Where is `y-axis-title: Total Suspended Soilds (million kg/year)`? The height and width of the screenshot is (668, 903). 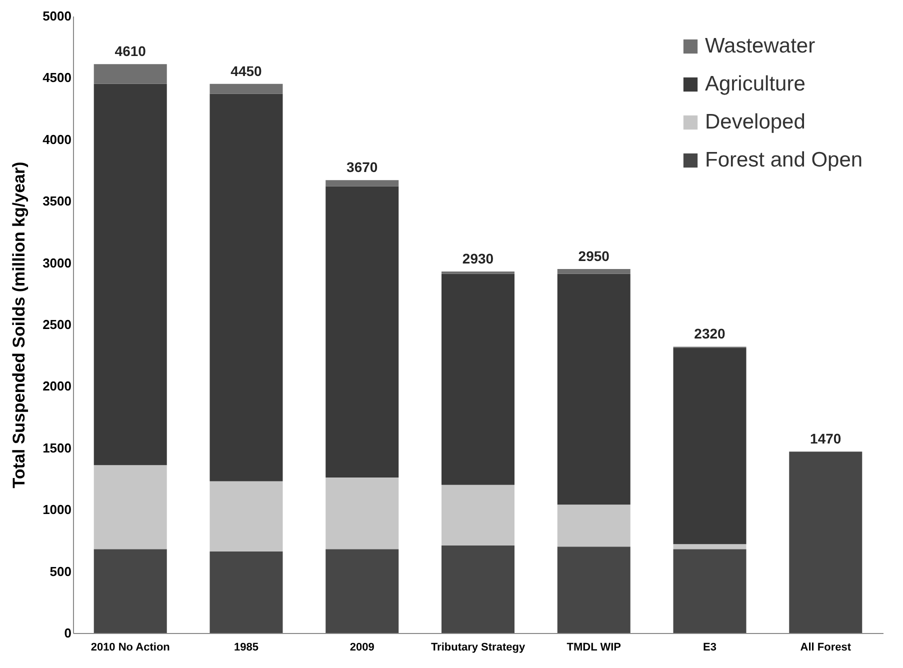 y-axis-title: Total Suspended Soilds (million kg/year) is located at coordinates (19, 325).